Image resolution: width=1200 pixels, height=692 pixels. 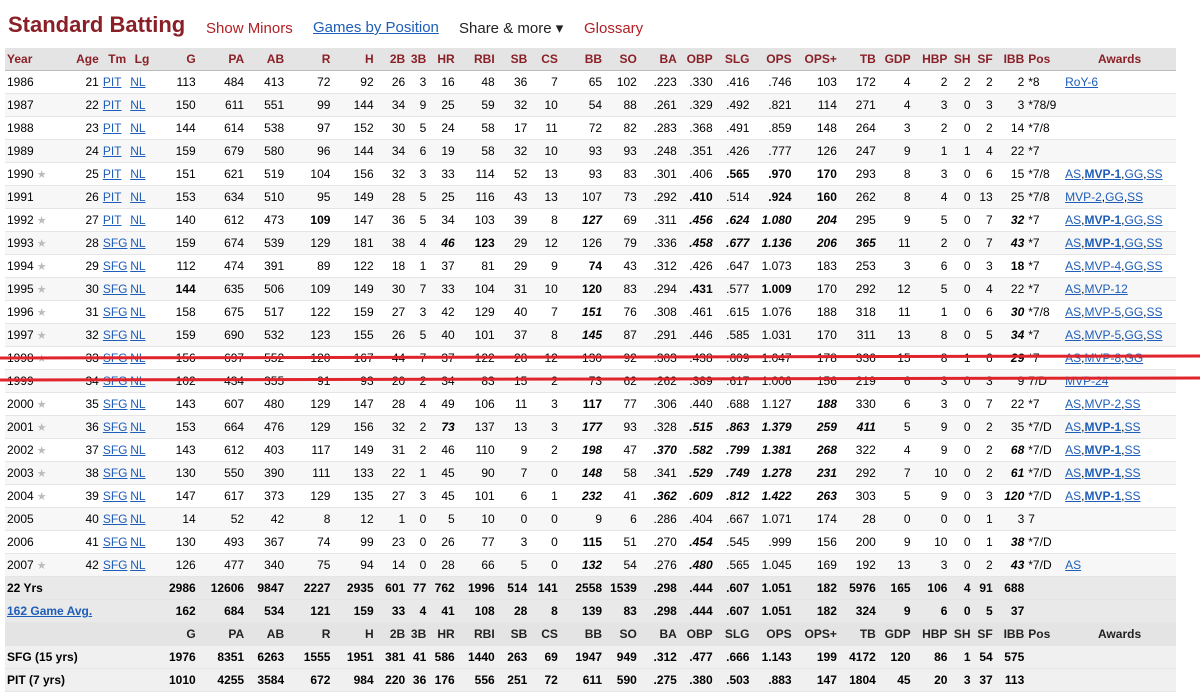 I want to click on column-header-tm: Tm, so click(x=114, y=59).